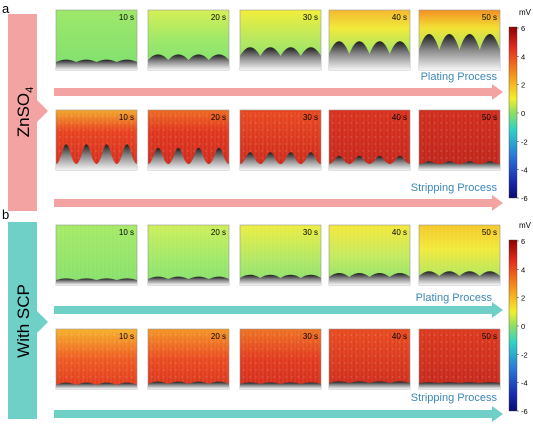 The image size is (533, 428). Describe the element at coordinates (310, 232) in the screenshot. I see `plating-b-time-label-3: 30 s` at that location.